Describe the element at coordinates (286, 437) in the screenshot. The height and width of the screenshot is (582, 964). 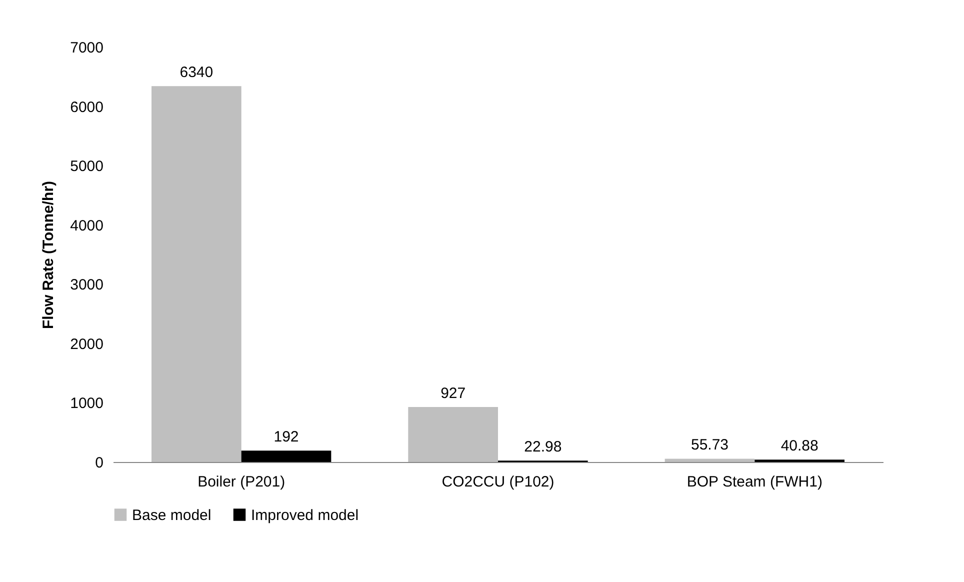
I see `data-label: 192` at that location.